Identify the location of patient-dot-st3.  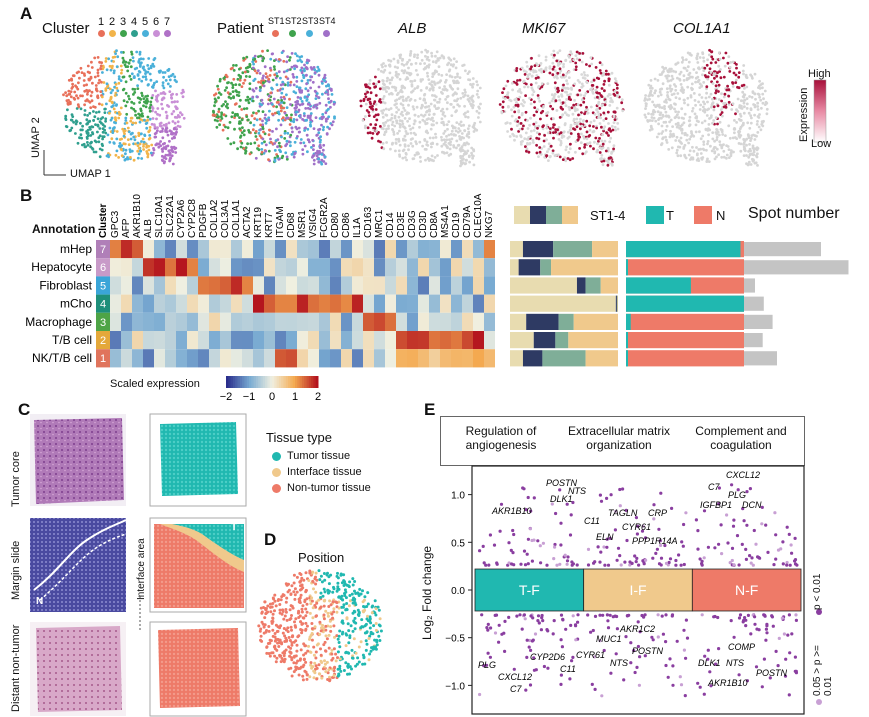
(309, 33).